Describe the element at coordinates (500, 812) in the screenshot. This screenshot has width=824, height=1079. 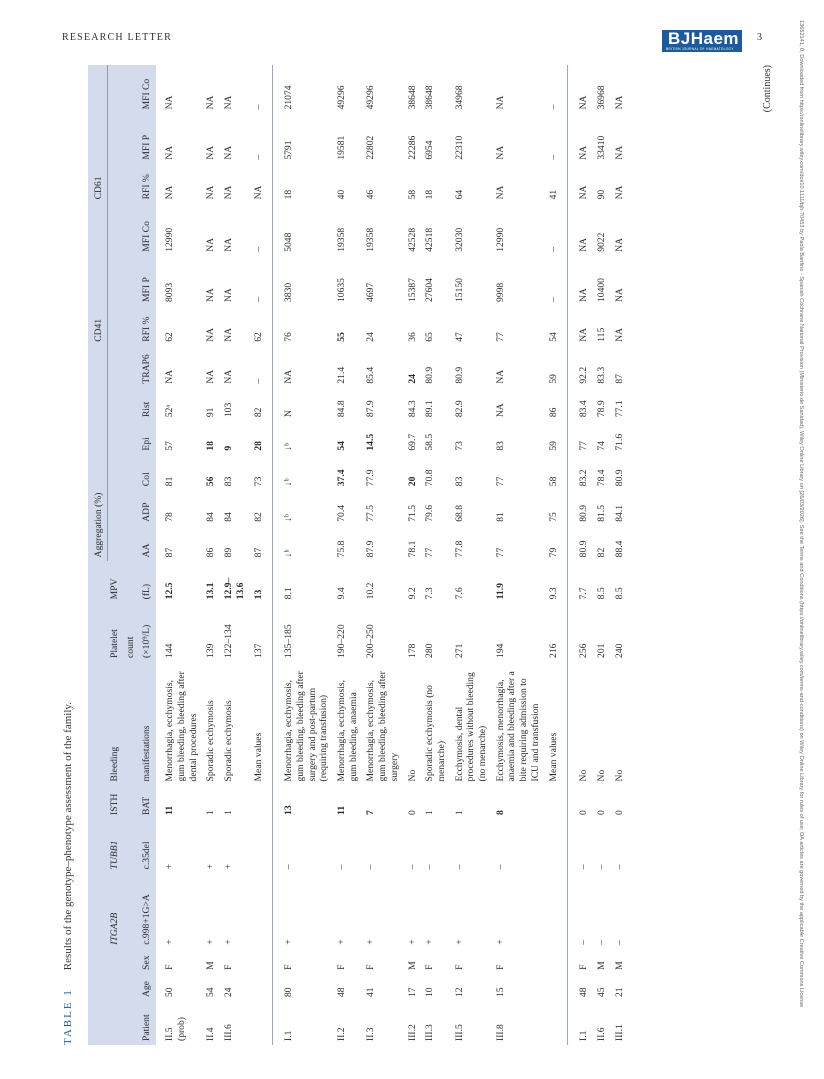
I see `table-cell: 8` at that location.